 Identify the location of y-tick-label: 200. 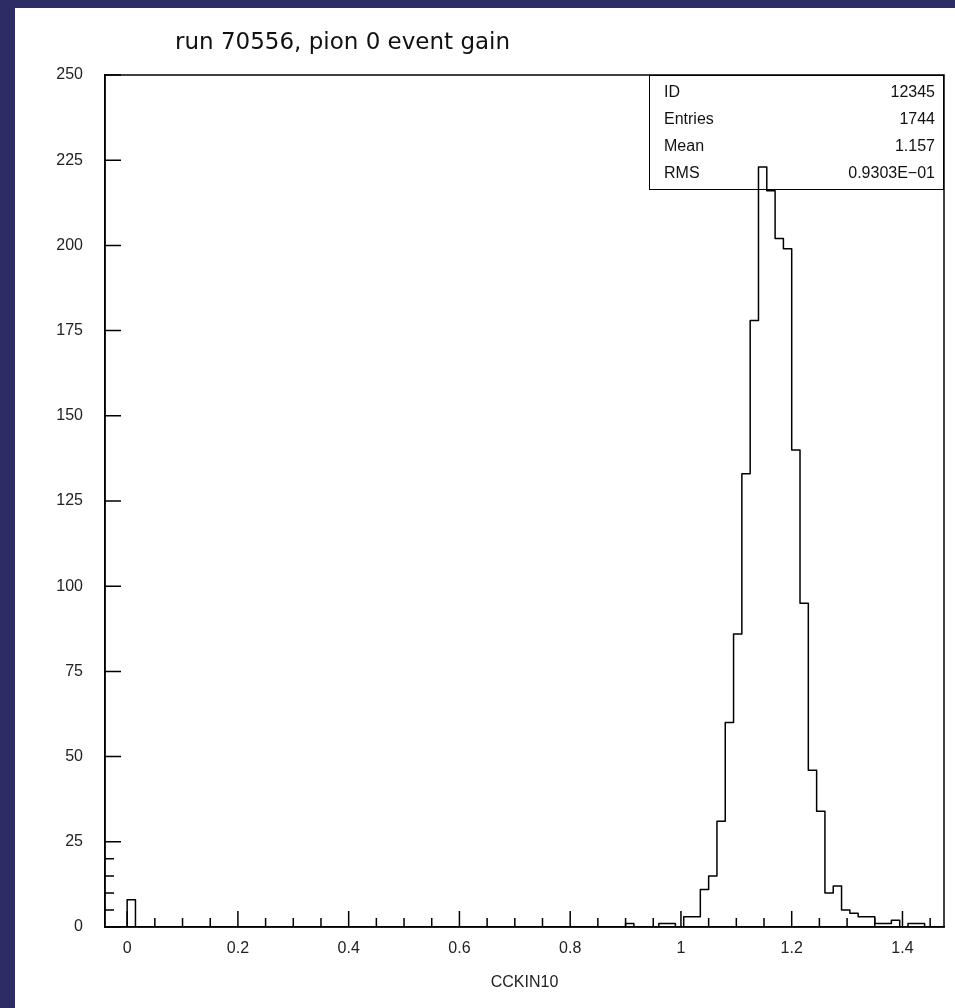
(70, 244).